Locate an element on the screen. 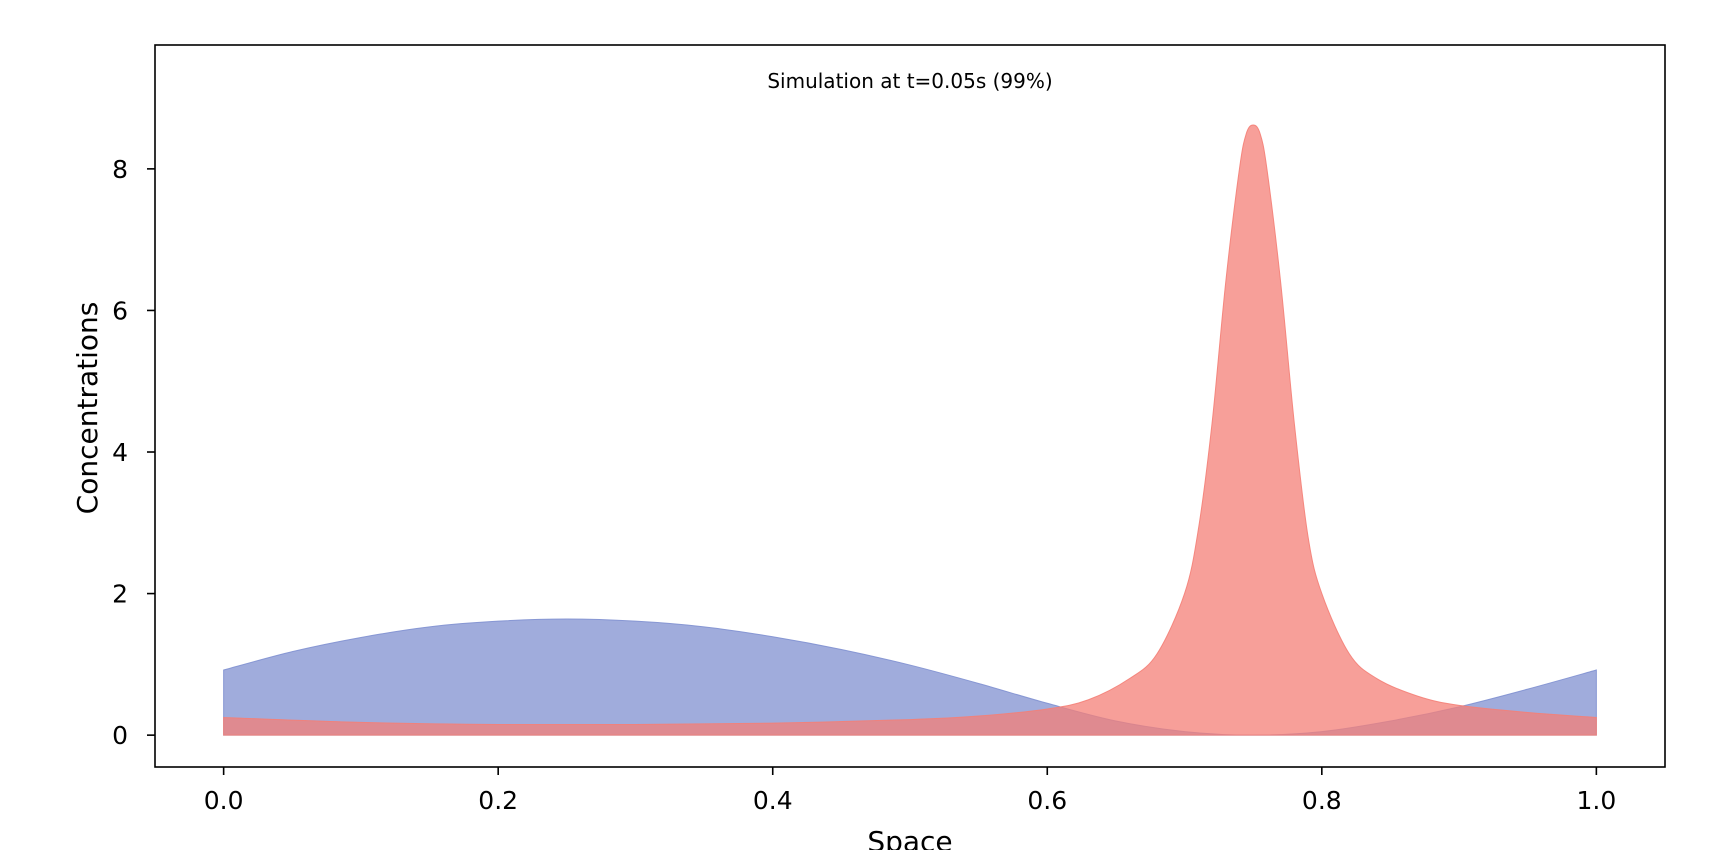 The height and width of the screenshot is (850, 1714). y-axis-label: Concentrations is located at coordinates (87, 408).